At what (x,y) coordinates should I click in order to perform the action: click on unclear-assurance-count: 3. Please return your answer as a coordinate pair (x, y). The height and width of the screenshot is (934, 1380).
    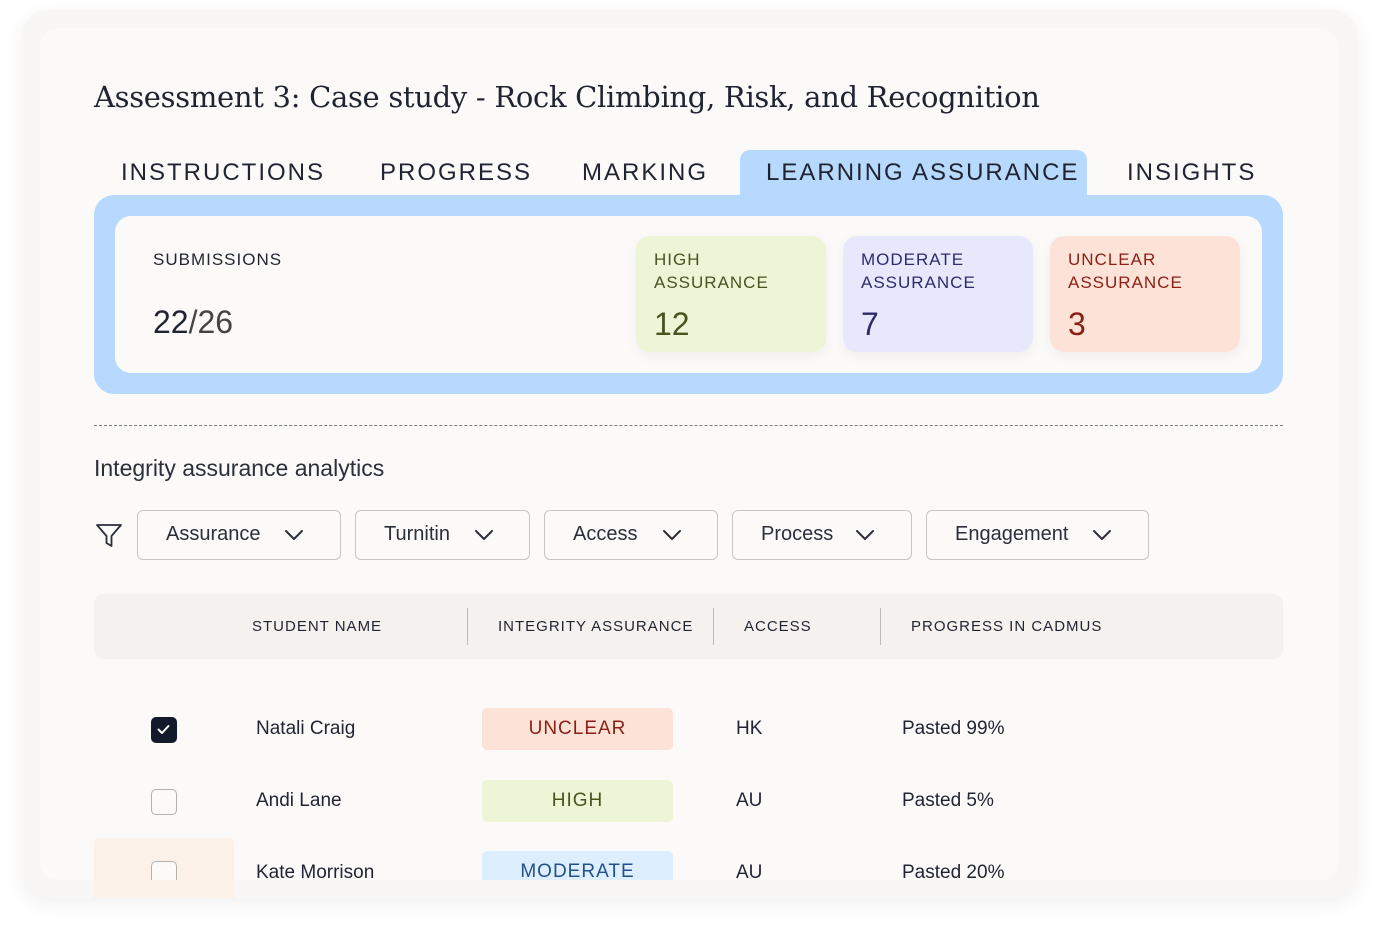
    Looking at the image, I should click on (1077, 324).